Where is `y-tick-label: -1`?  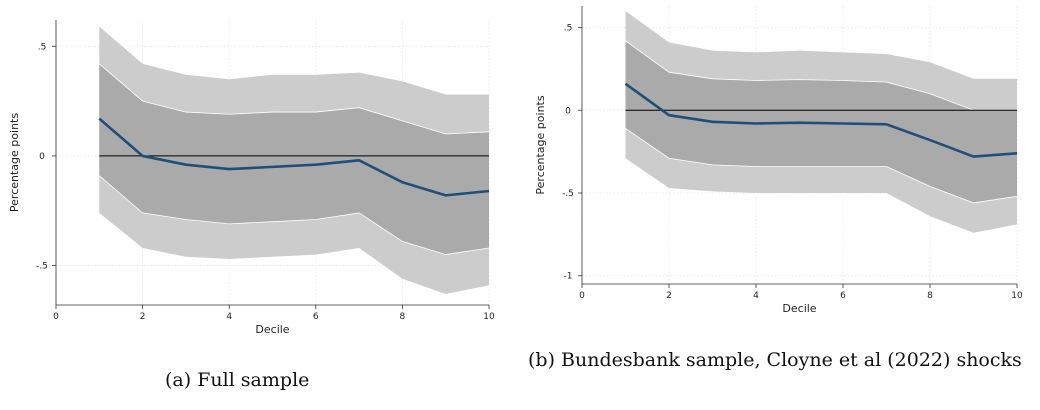 y-tick-label: -1 is located at coordinates (568, 277).